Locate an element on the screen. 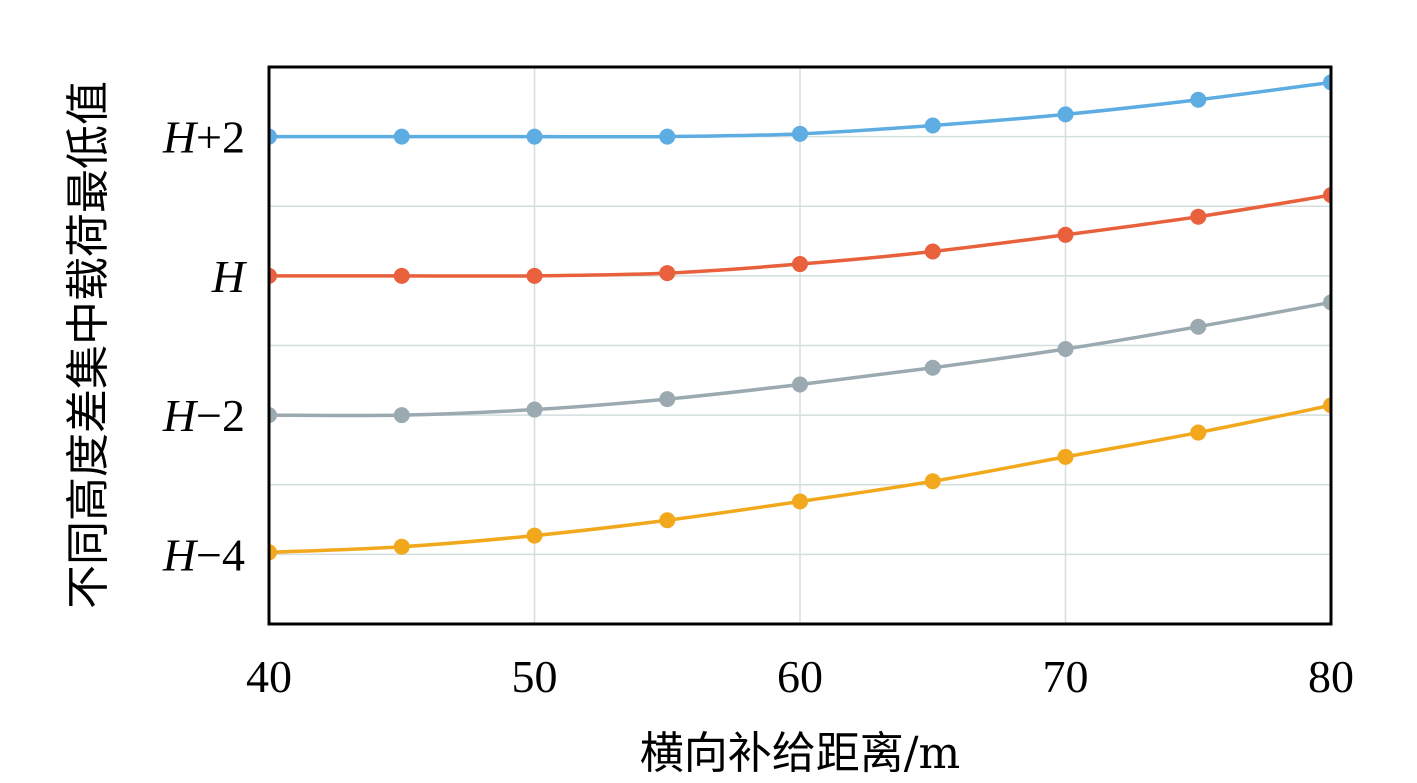 Image resolution: width=1417 pixels, height=783 pixels. x-tick-label: 70 is located at coordinates (1066, 676).